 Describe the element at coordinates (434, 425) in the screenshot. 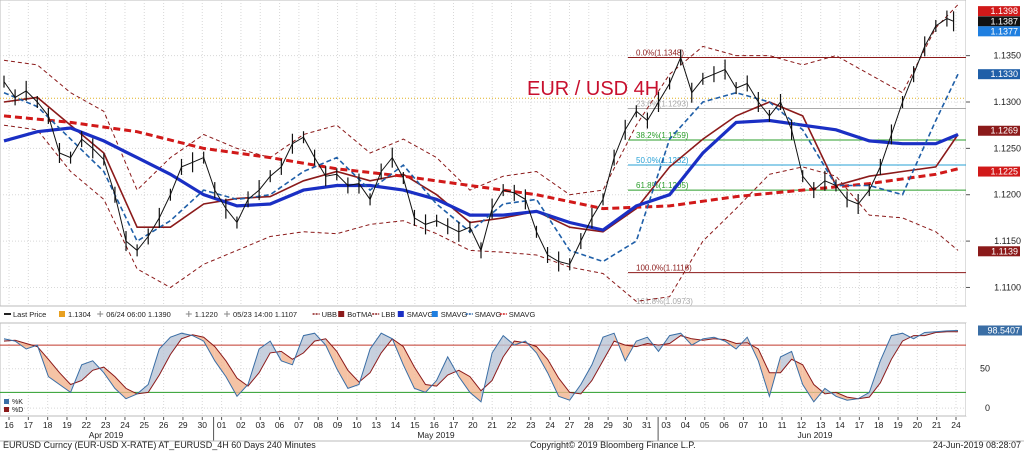

I see `x-tick-label: 16` at that location.